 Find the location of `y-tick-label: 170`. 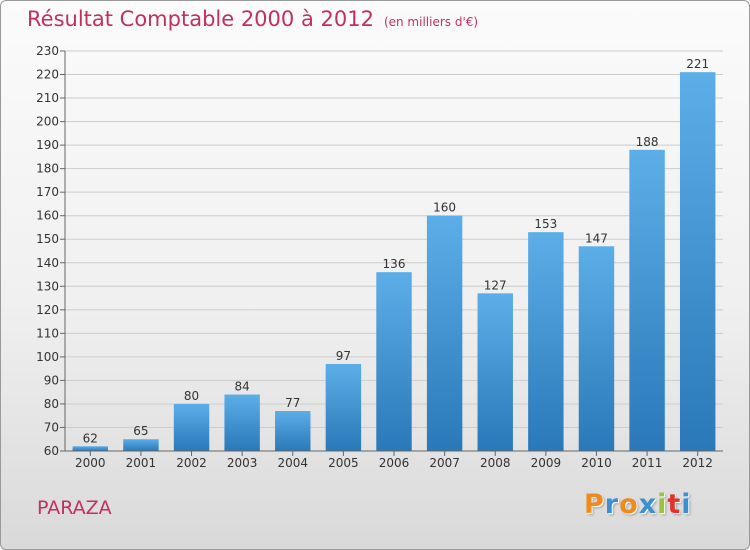

y-tick-label: 170 is located at coordinates (47, 192).